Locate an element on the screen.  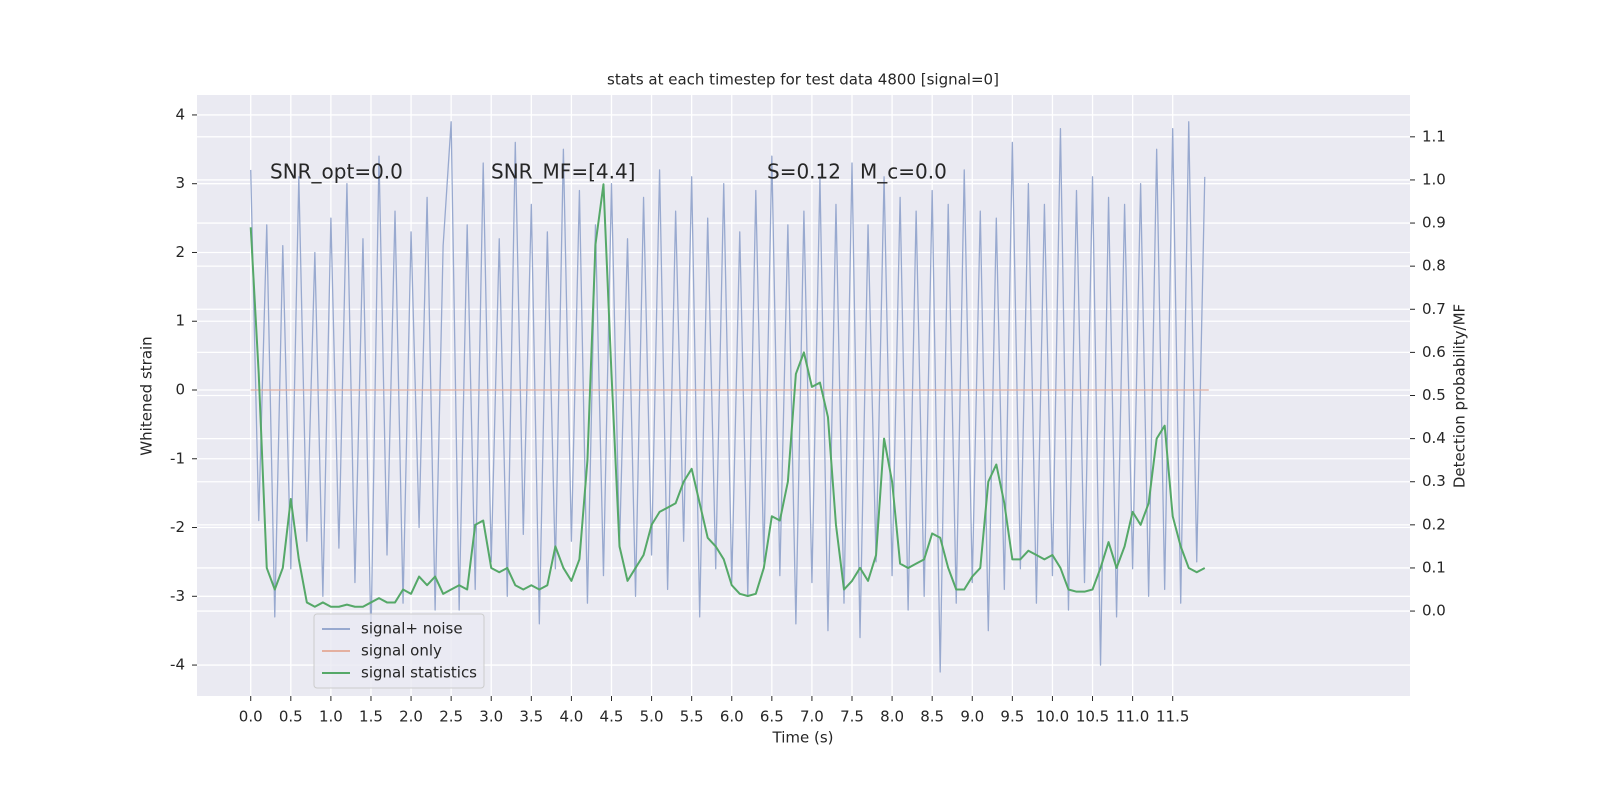
x-tick-label: 0.0 is located at coordinates (251, 717).